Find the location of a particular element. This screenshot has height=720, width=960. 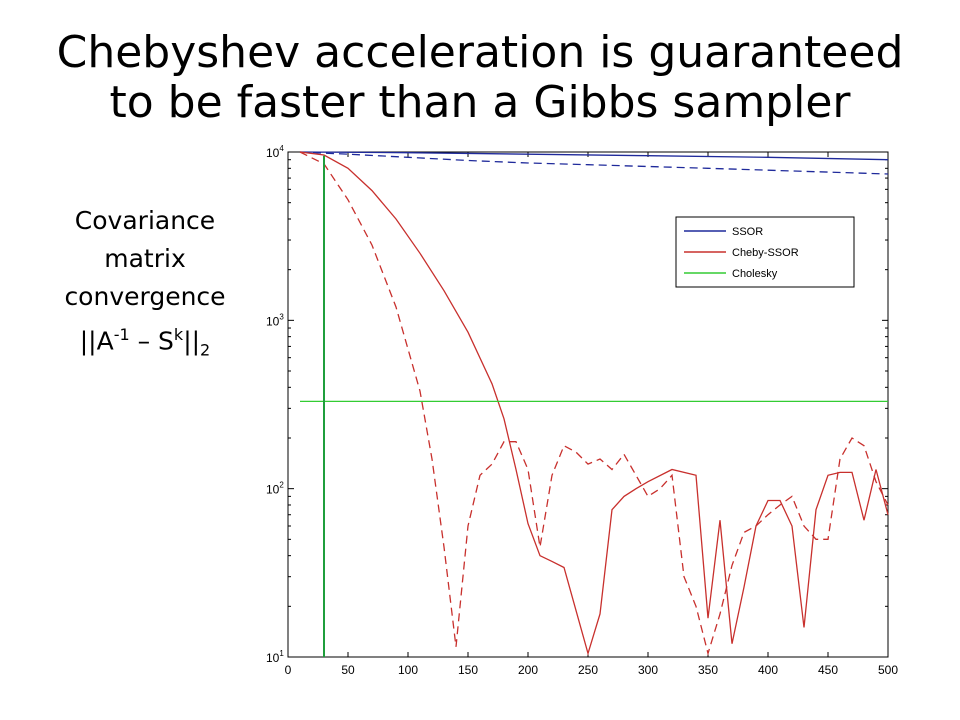

y-tick-exponent: 3 is located at coordinates (281, 316).